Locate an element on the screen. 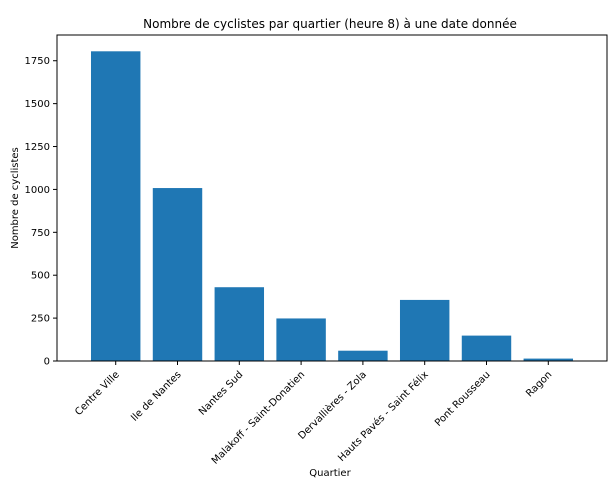 Image resolution: width=615 pixels, height=491 pixels. y-tick-label-6: 1500 is located at coordinates (37, 104).